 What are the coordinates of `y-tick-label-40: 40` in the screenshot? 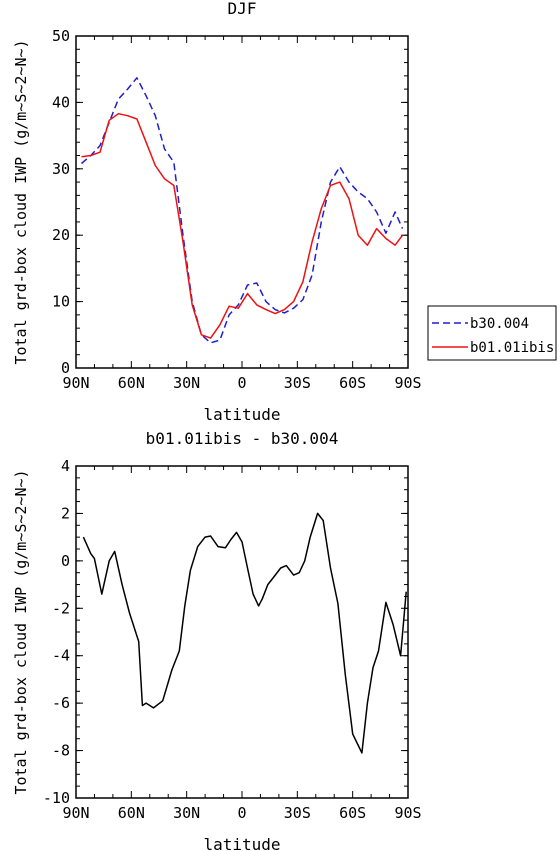 It's located at (61, 102).